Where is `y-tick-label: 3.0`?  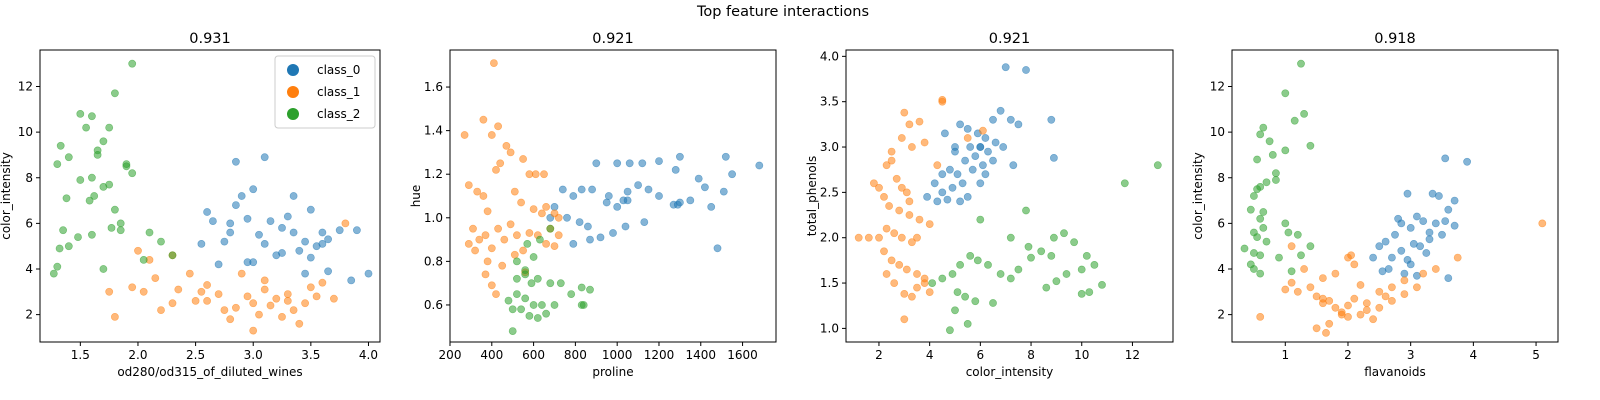 y-tick-label: 3.0 is located at coordinates (829, 147).